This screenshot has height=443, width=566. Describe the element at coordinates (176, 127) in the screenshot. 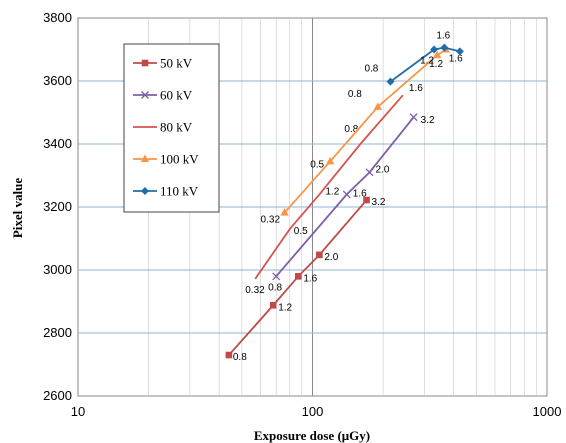

I see `legend-label: 80 kV` at that location.